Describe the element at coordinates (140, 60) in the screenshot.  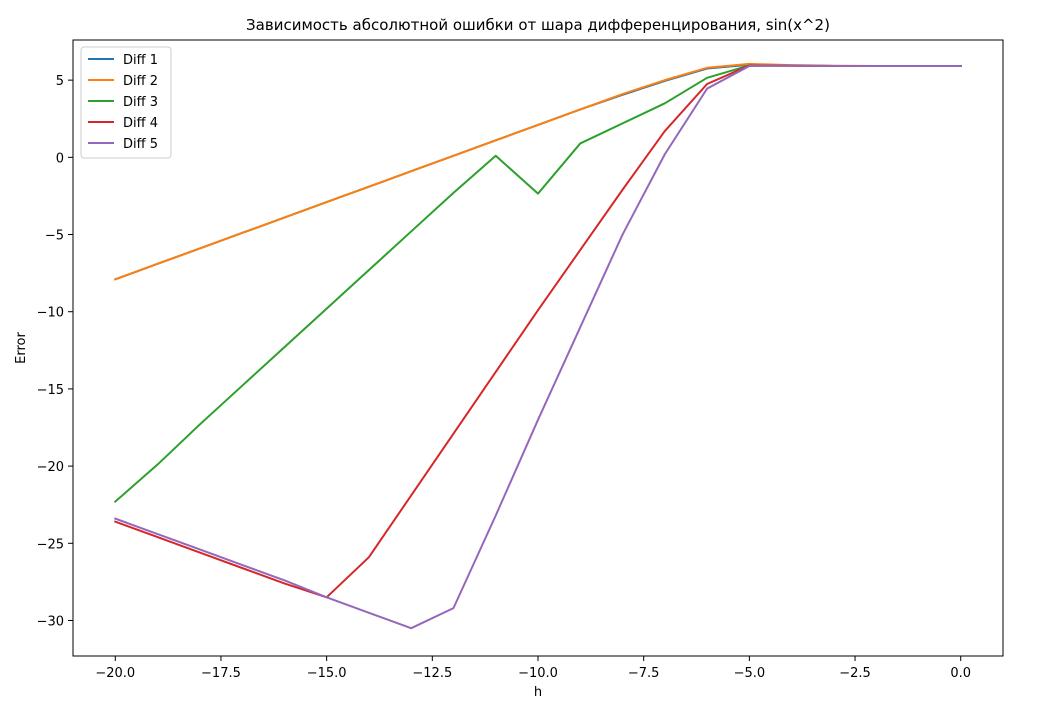
I see `legend-entry: Diff 1` at that location.